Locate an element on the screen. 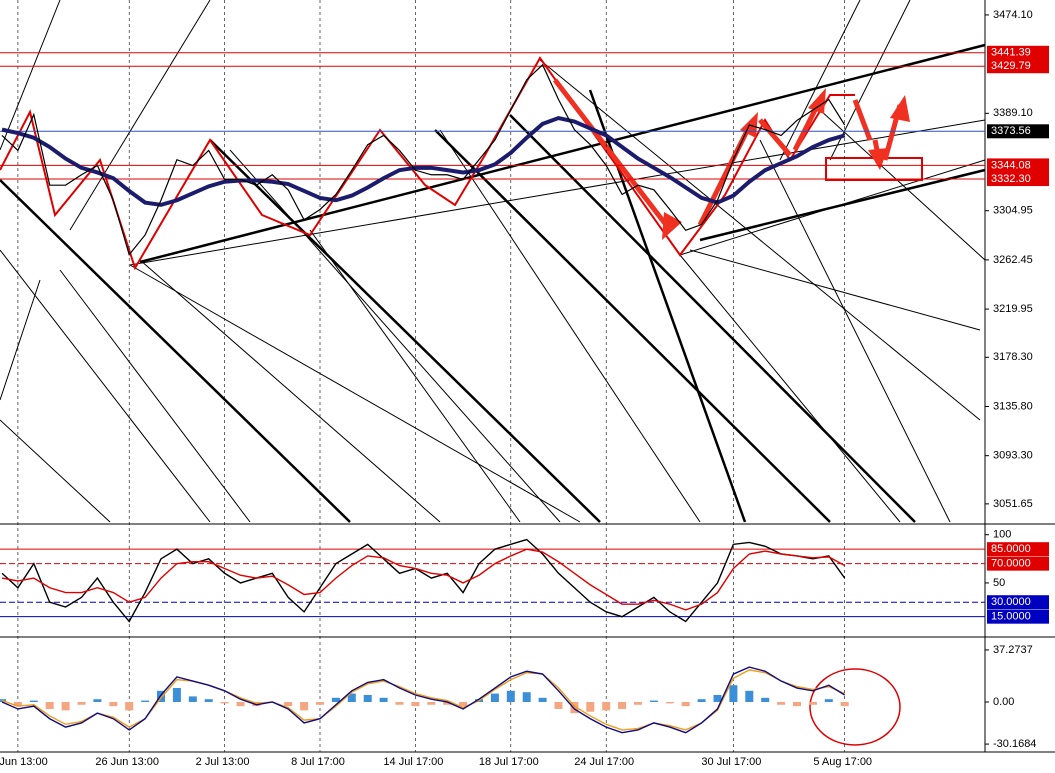  x-tick-label: 20 Jun 13:00 is located at coordinates (24, 762).